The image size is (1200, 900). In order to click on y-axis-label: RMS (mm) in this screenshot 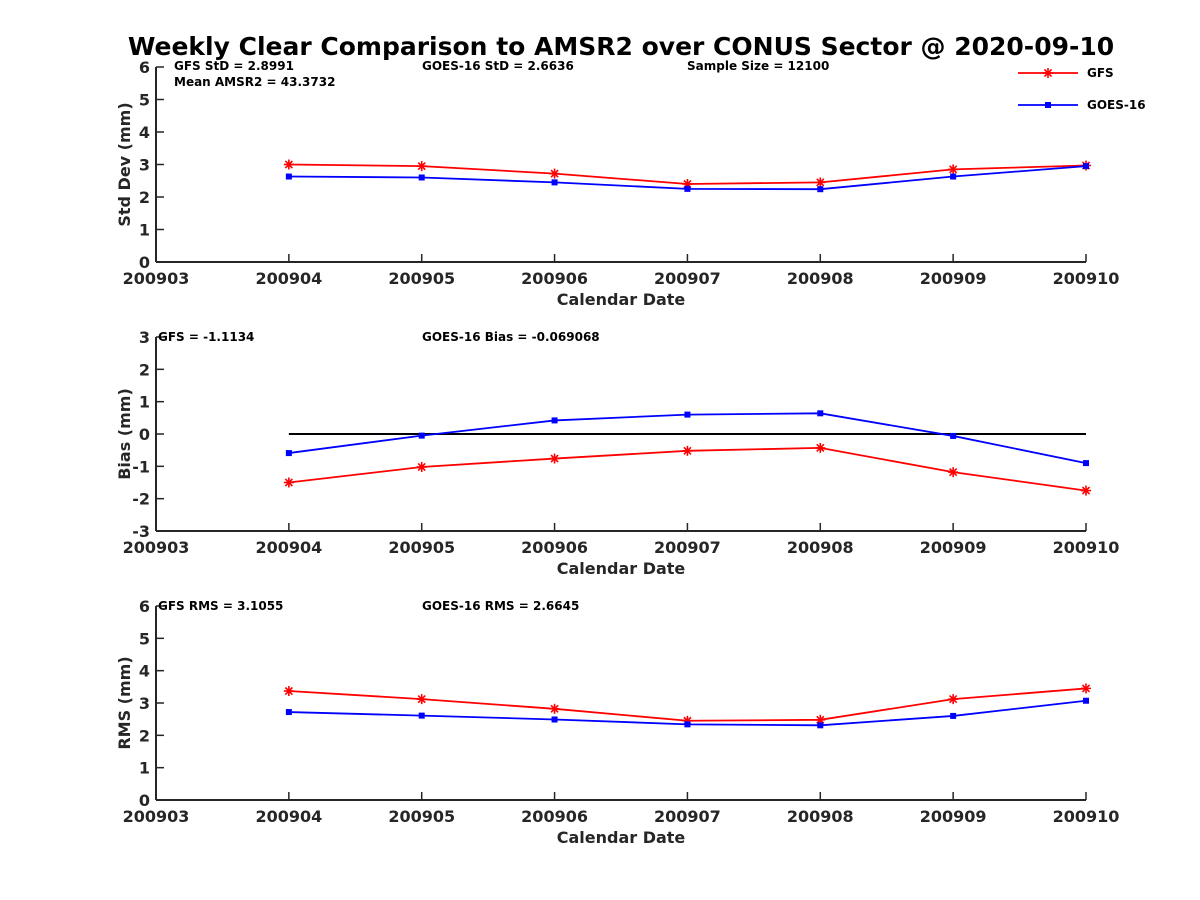, I will do `click(124, 702)`.